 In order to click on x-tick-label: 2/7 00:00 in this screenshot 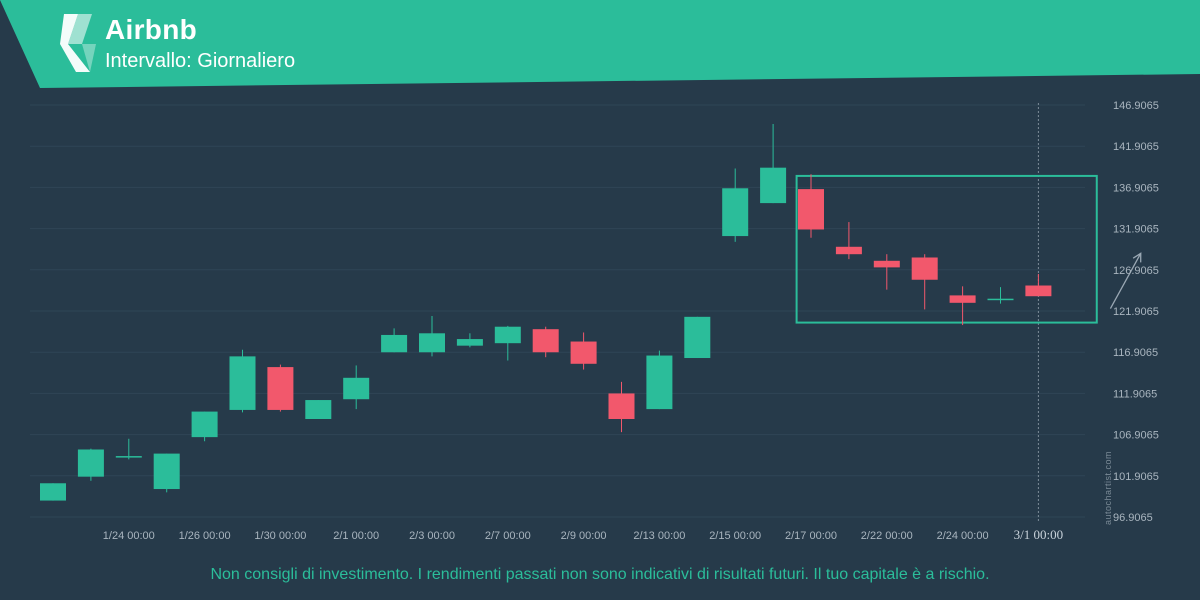, I will do `click(508, 536)`.